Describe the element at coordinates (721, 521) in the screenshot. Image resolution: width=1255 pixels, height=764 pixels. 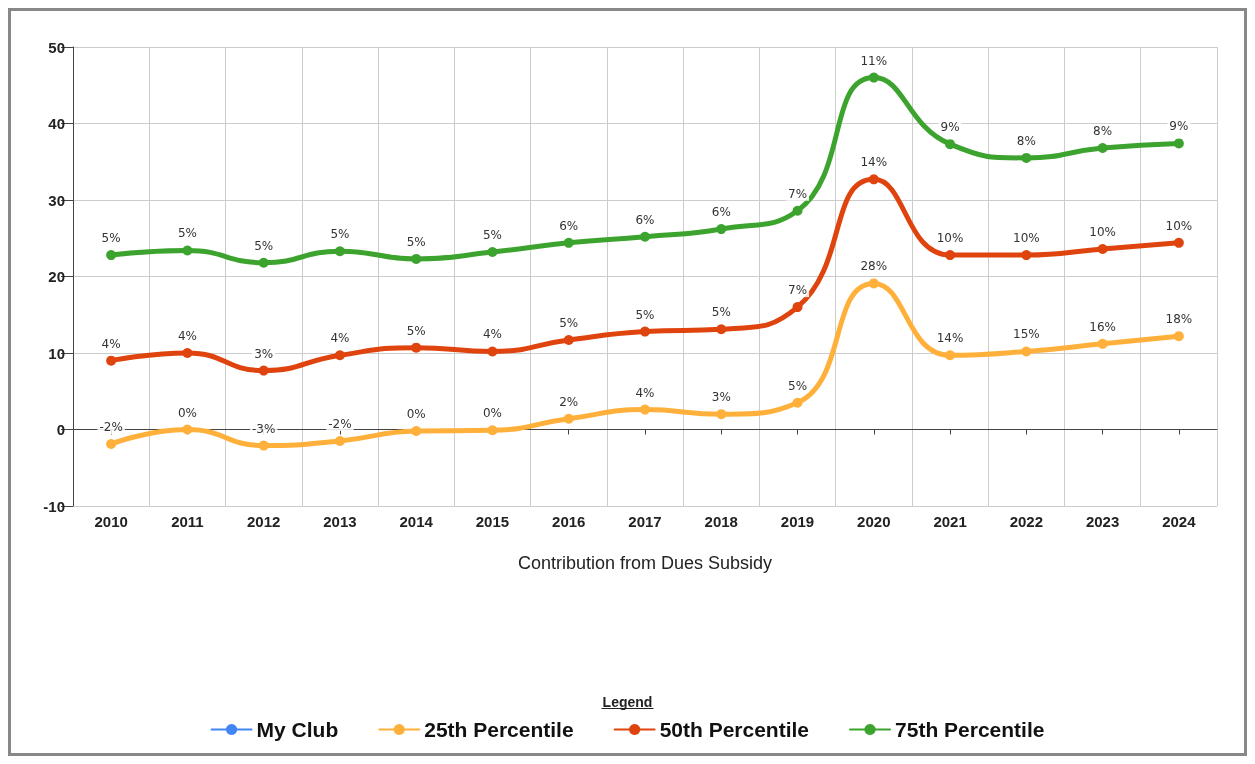
I see `x-tick-label: 2018` at that location.